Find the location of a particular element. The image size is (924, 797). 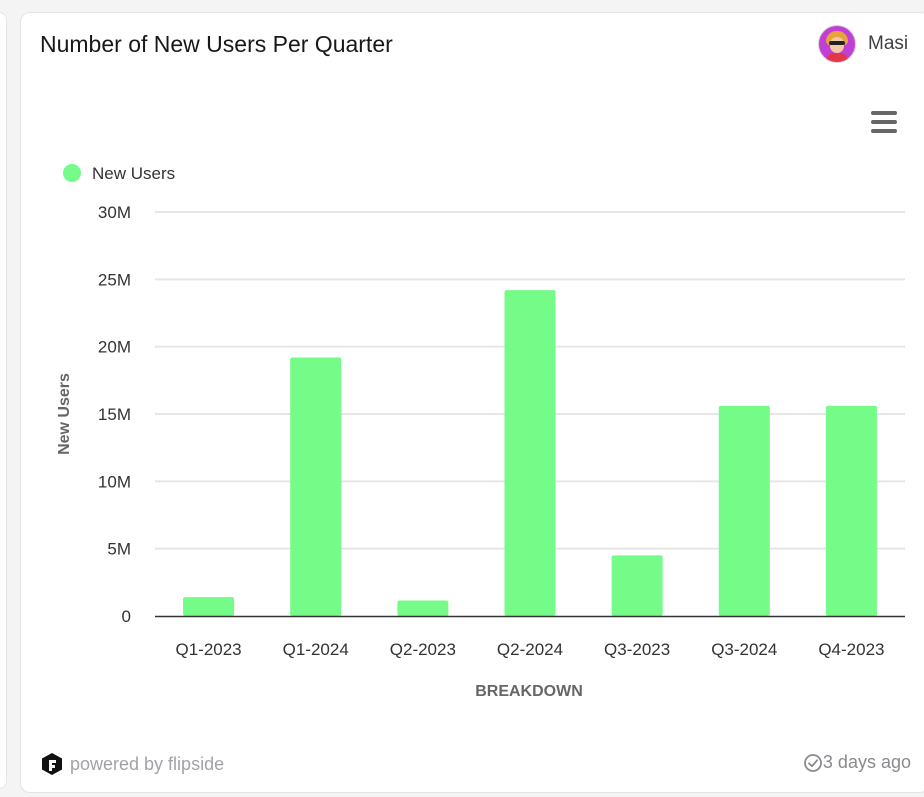

bar-q1-2023 is located at coordinates (209, 606).